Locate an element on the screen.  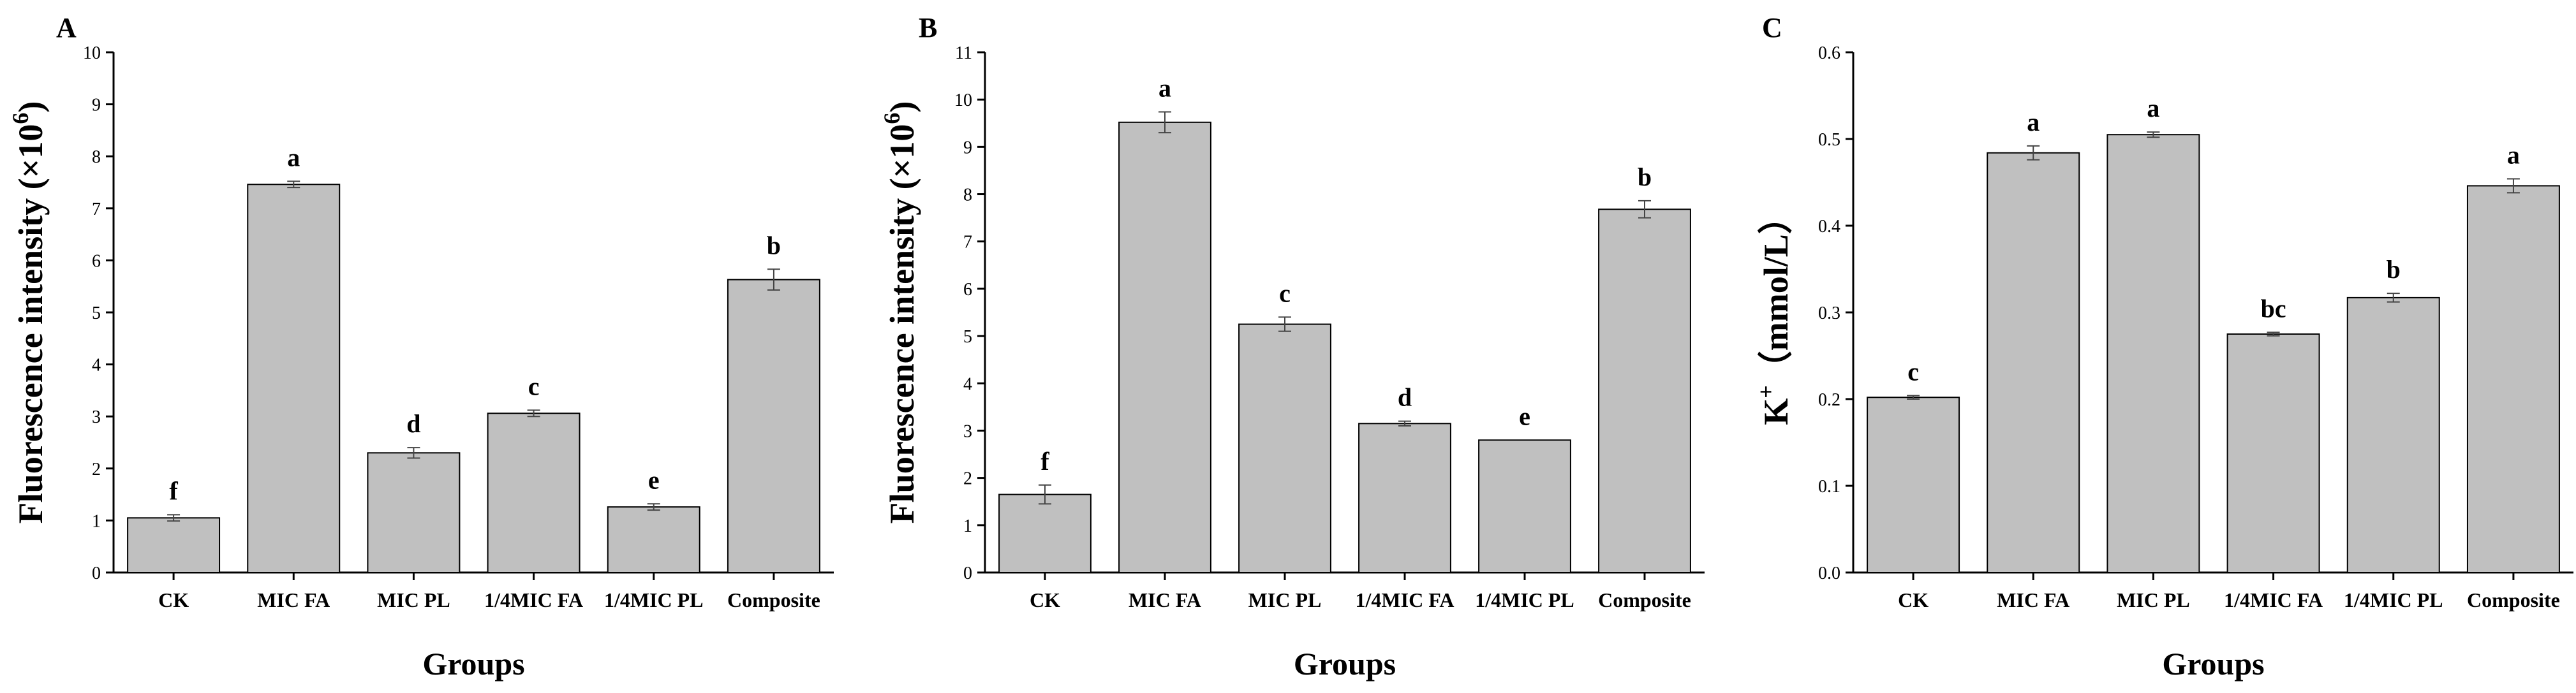
significance-letter: bc is located at coordinates (2273, 308).